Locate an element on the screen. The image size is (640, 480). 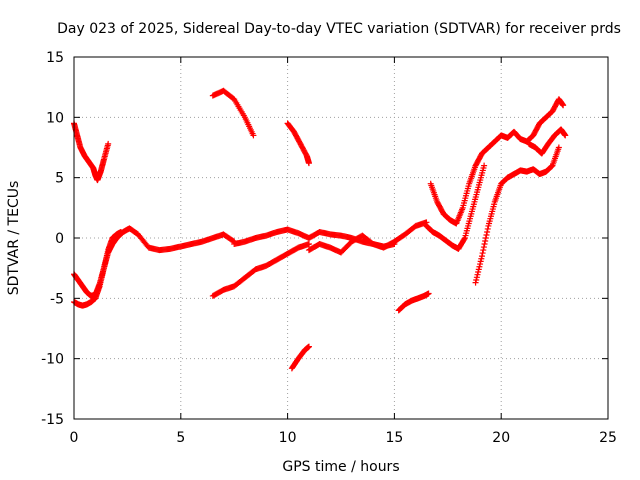
y-tick-label: -10 is located at coordinates (52, 360).